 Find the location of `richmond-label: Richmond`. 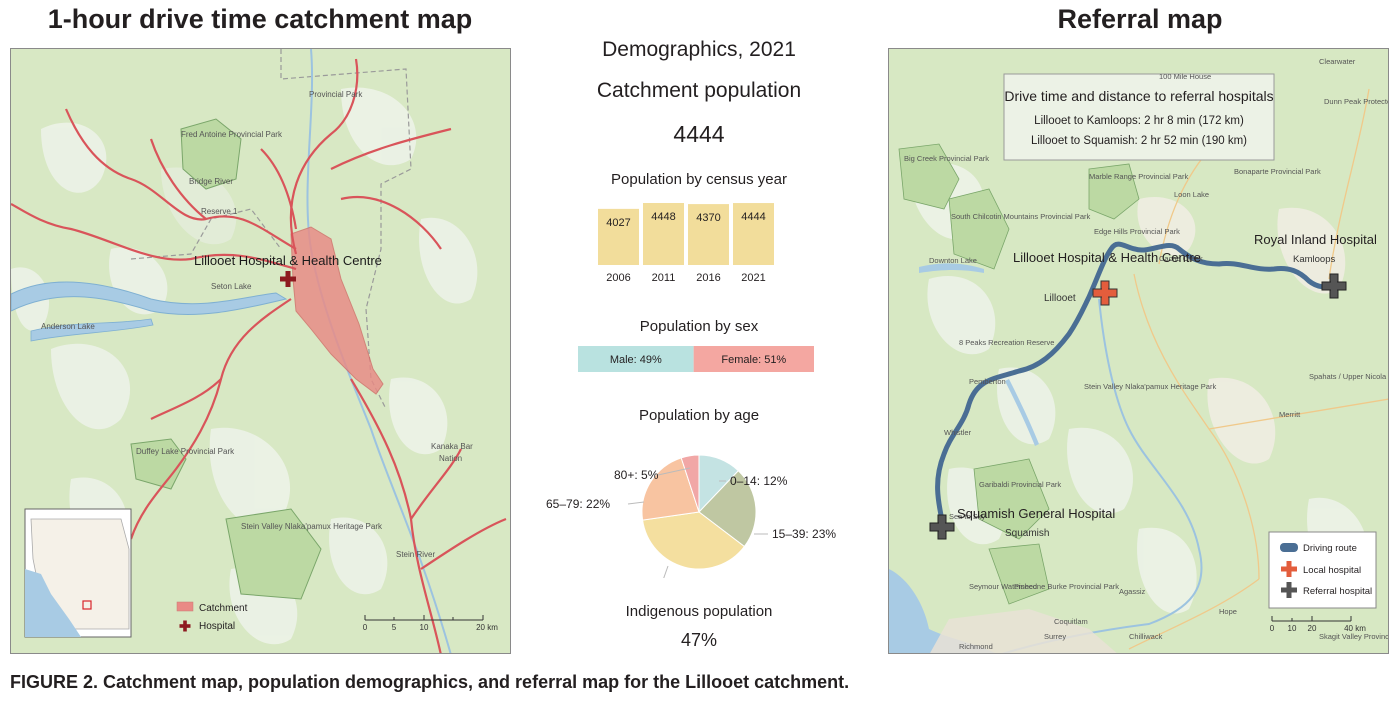

richmond-label: Richmond is located at coordinates (976, 646).